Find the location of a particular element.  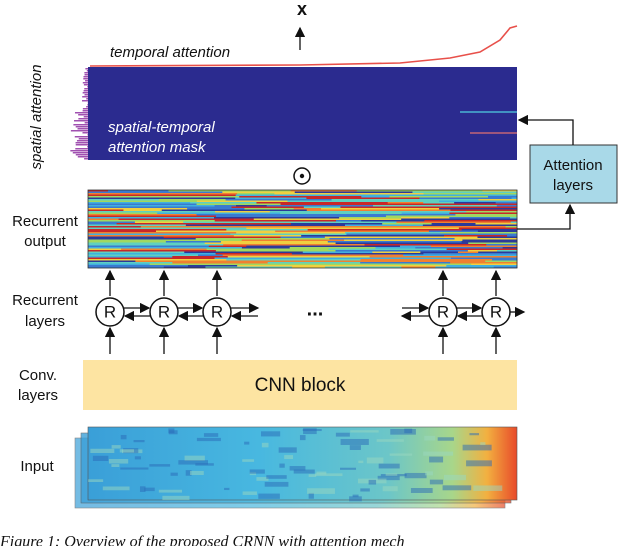

row-label: output is located at coordinates (45, 241).